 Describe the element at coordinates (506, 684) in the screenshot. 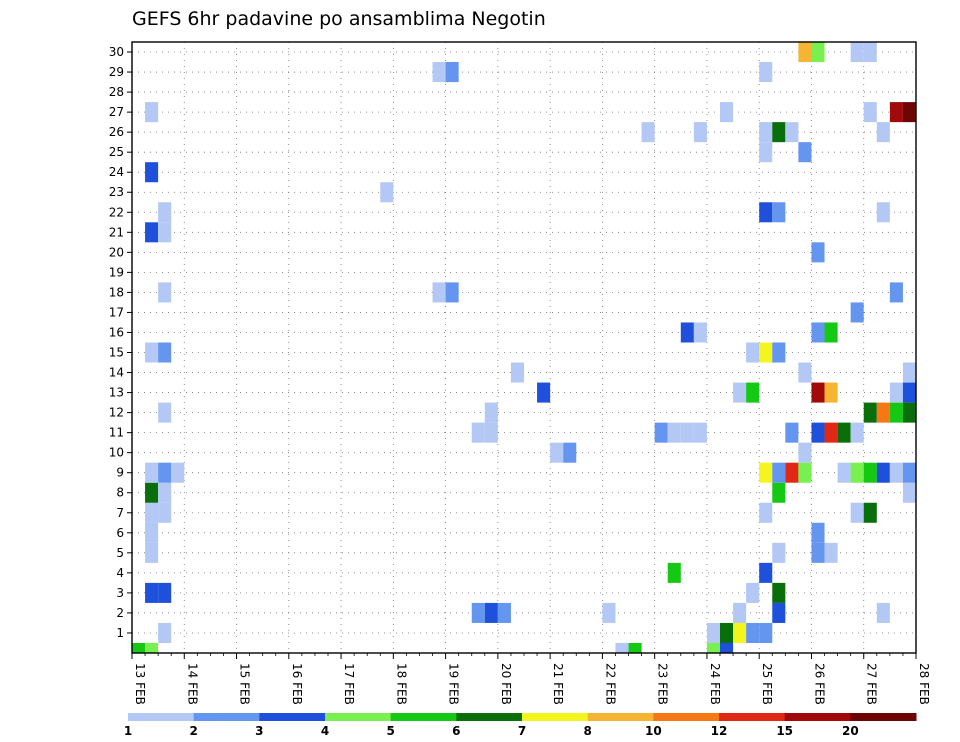

I see `x-tick-label: 20 FEB` at that location.